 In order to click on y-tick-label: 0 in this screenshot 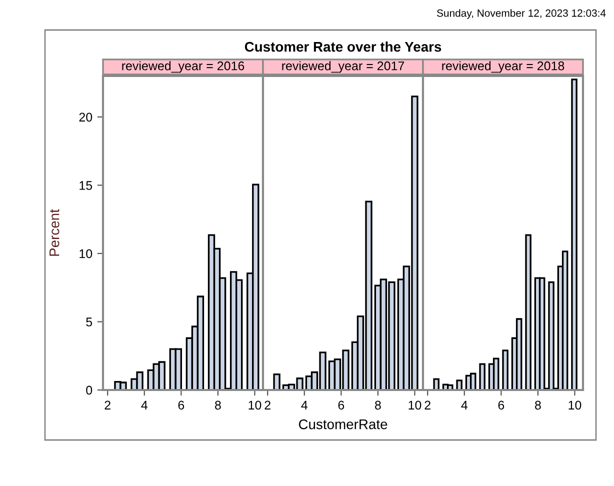, I will do `click(89, 390)`.